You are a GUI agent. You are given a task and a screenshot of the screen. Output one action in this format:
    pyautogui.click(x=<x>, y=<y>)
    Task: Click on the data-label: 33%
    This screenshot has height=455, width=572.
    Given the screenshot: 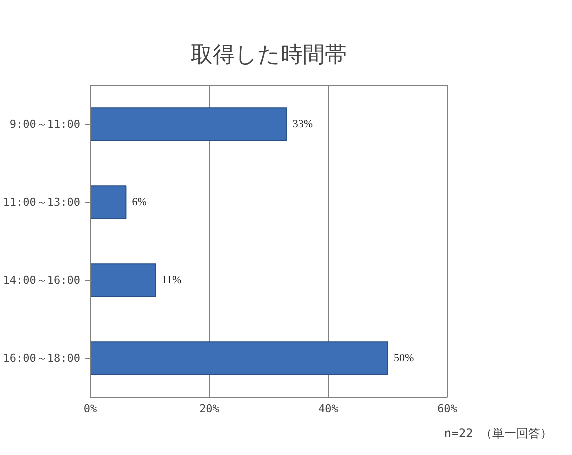 What is the action you would take?
    pyautogui.click(x=303, y=124)
    